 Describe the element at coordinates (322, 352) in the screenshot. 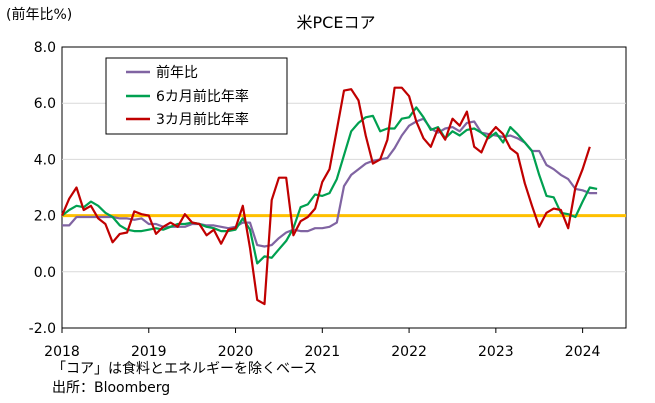

I see `x-tick-label: 2021` at that location.